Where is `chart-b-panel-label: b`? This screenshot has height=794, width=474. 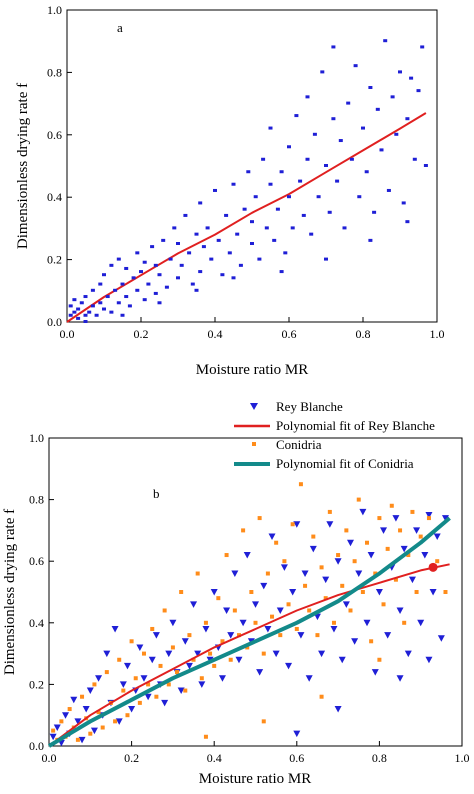
chart-b-panel-label: b is located at coordinates (156, 493).